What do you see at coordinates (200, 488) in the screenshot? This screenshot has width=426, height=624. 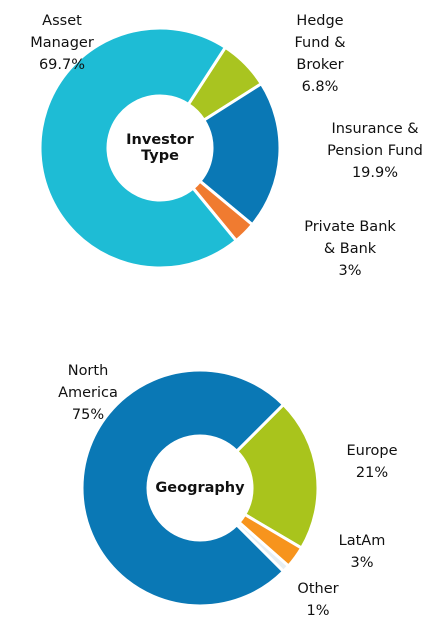 I see `chart-title: Geography` at bounding box center [200, 488].